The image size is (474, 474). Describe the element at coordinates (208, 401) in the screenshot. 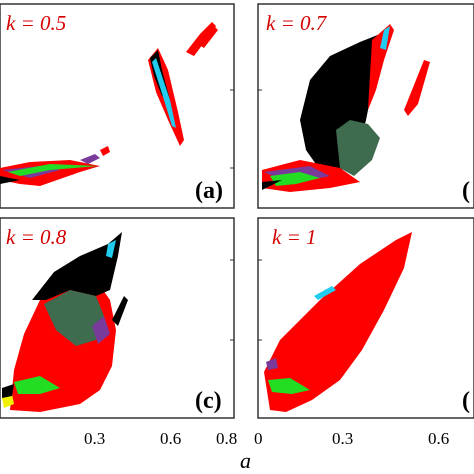

I see `panel-c-tag: (c)` at that location.